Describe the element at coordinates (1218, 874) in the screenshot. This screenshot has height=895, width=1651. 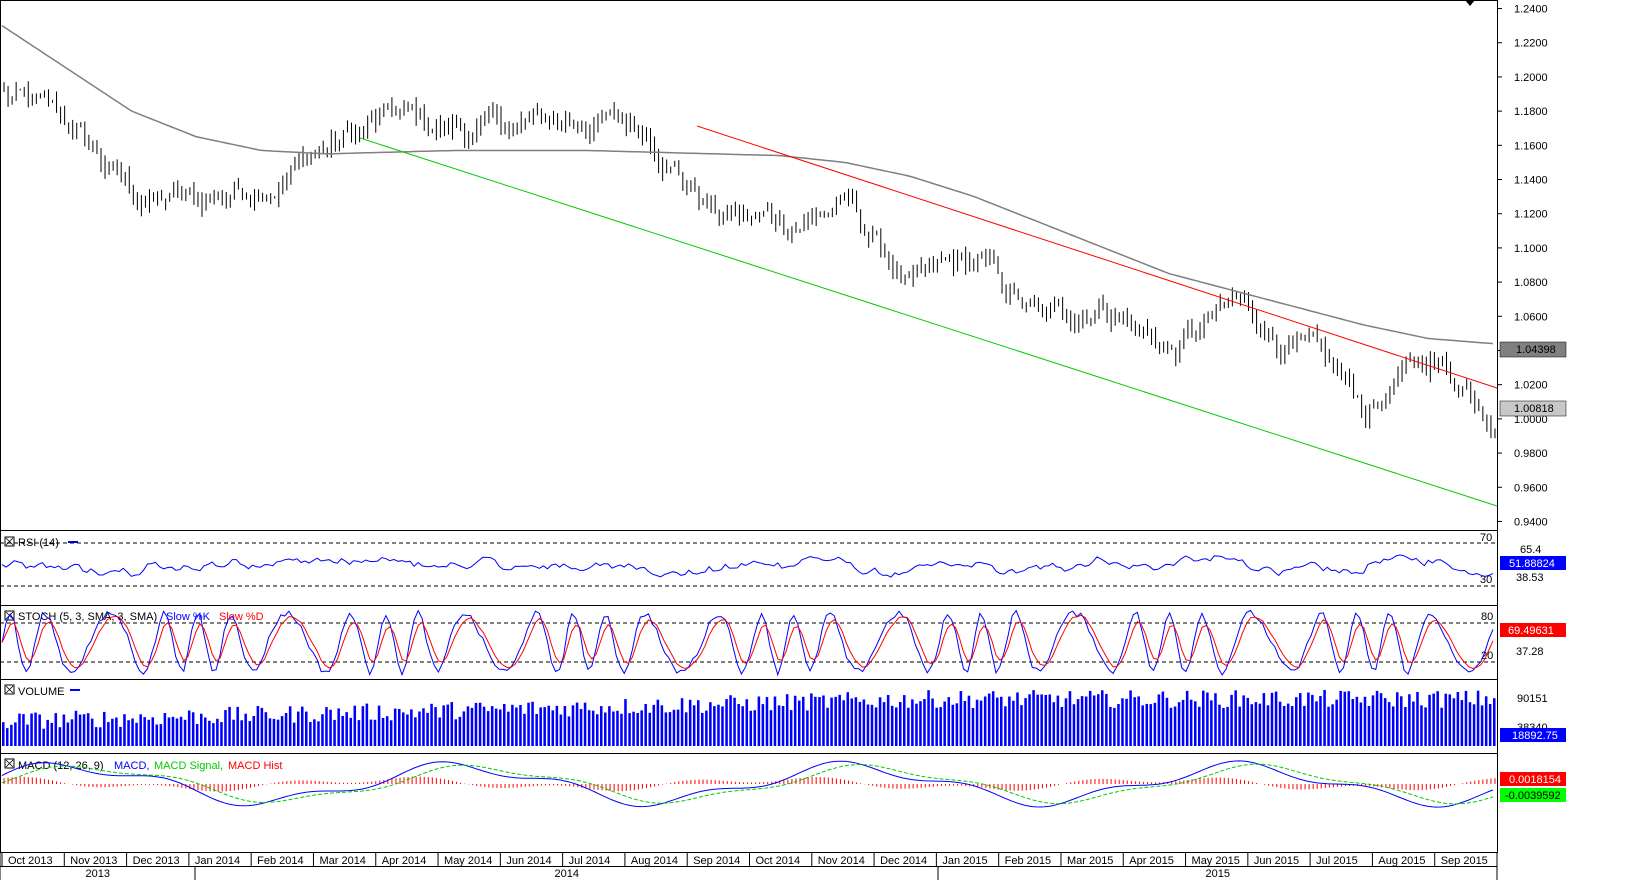
I see `year-label: 2015` at that location.